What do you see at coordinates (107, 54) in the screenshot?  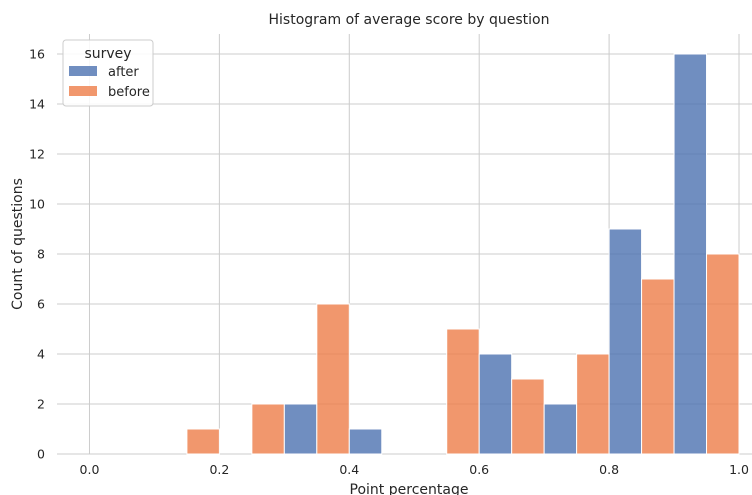 I see `legend-title: survey` at bounding box center [107, 54].